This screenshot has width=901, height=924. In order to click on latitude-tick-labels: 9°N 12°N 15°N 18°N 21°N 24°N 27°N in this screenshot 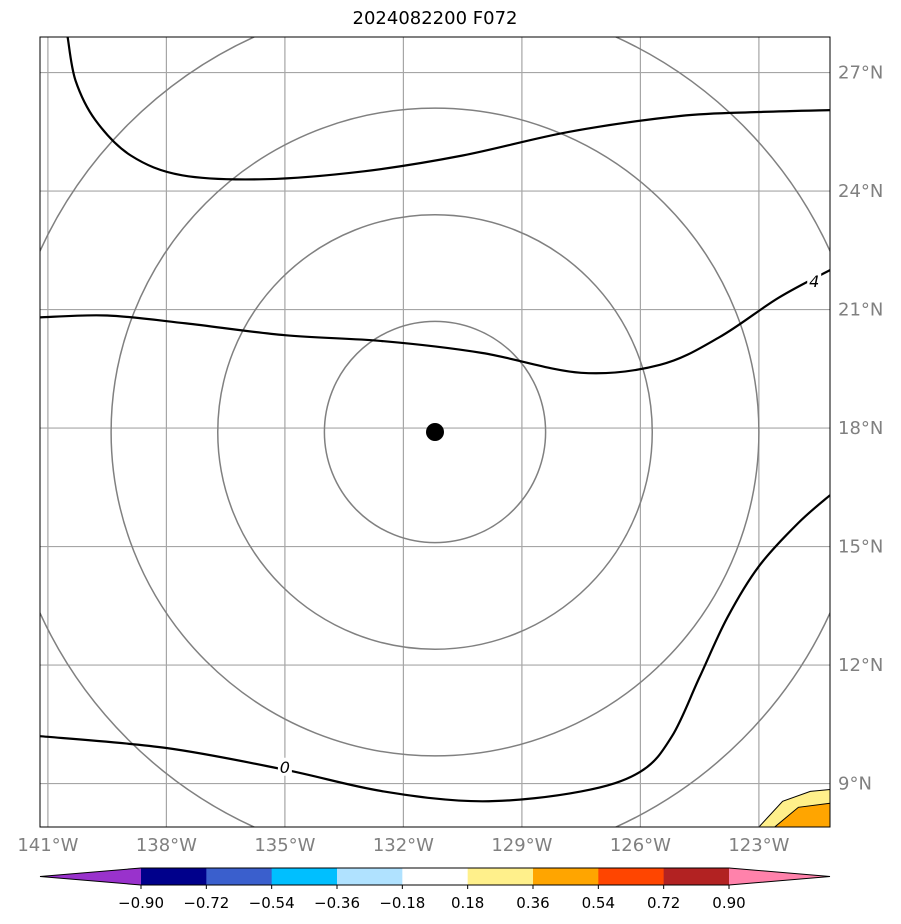, I will do `click(860, 429)`.